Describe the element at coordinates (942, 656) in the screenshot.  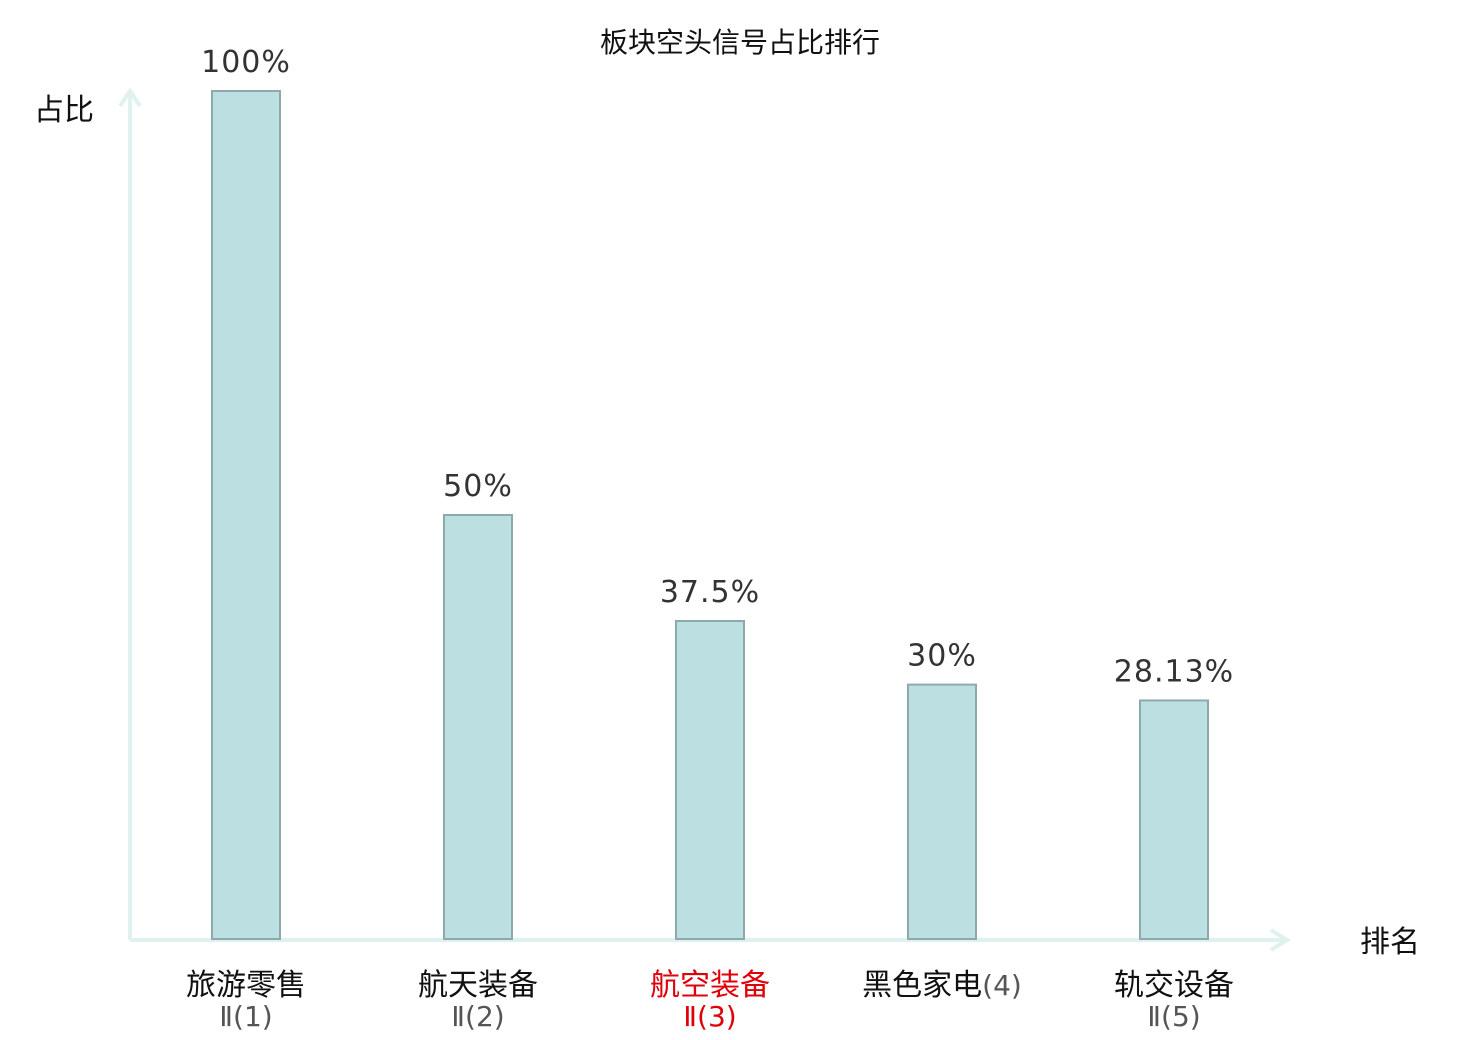
I see `bar-value-label: 30%` at that location.